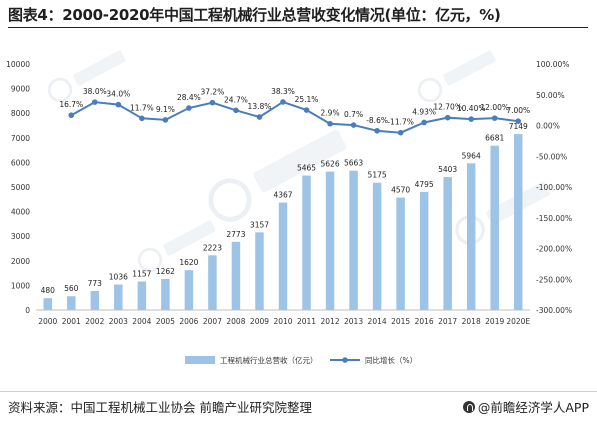 Image resolution: width=597 pixels, height=424 pixels. I want to click on left-tick-label: 3000, so click(20, 236).